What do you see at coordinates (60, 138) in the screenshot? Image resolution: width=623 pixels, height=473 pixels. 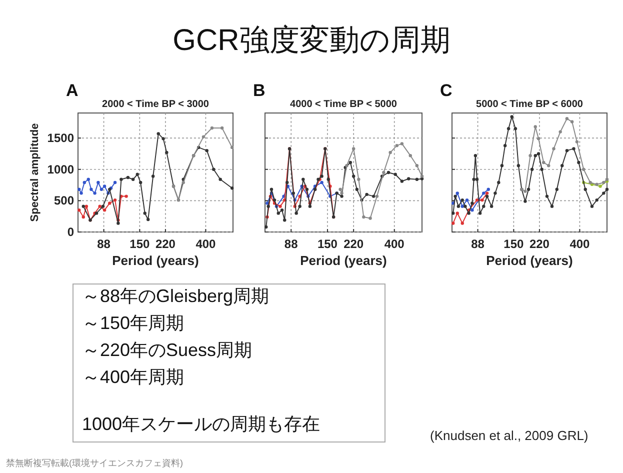 I see `y-tick-label: 1500` at bounding box center [60, 138].